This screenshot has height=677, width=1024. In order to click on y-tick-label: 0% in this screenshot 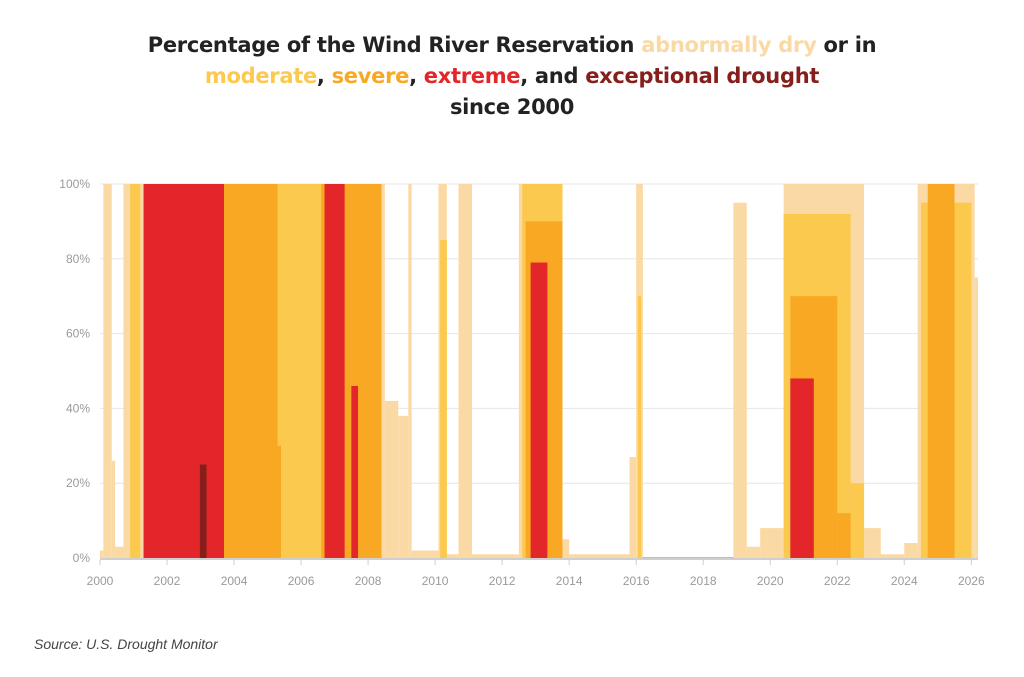, I will do `click(82, 558)`.